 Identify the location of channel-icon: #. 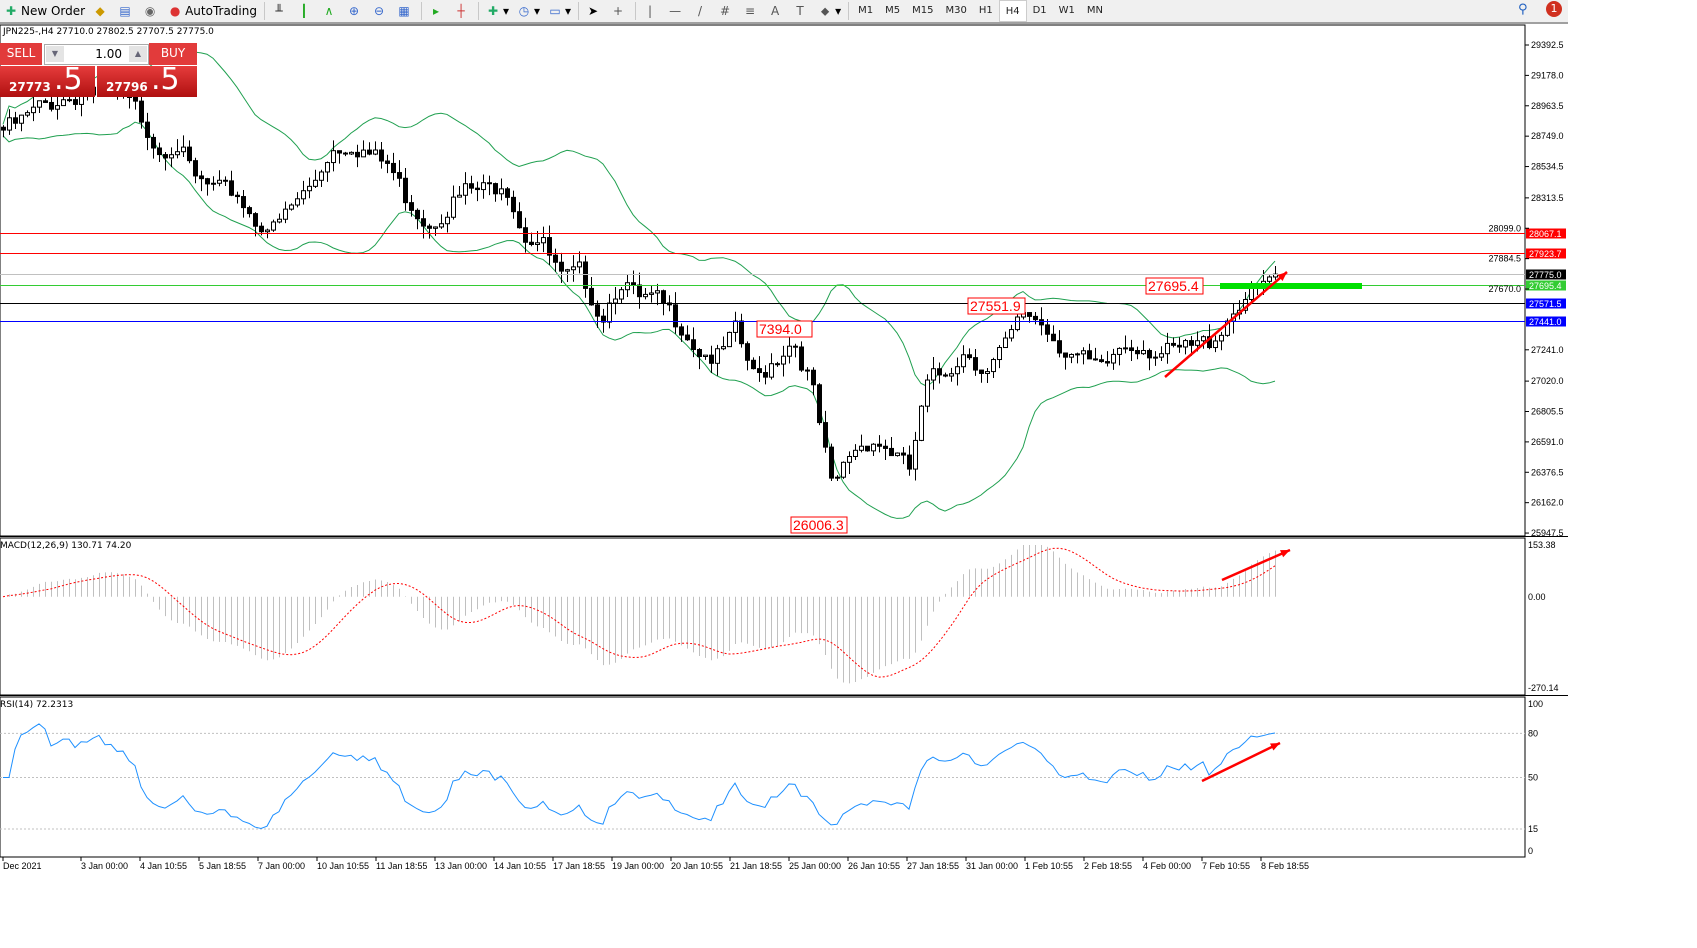
(725, 11).